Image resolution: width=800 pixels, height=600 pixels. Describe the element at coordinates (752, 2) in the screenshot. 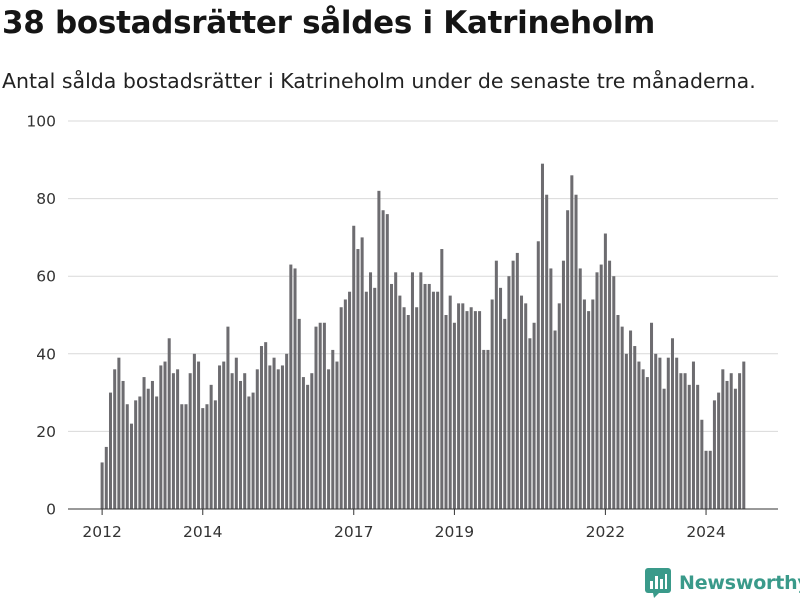

I see `annotations: 38` at that location.